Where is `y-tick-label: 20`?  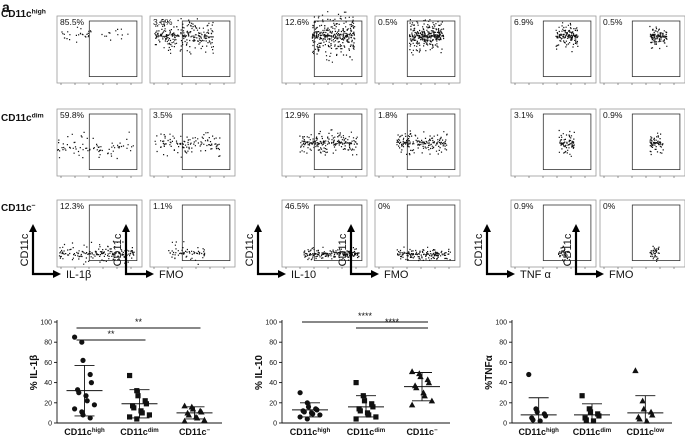 y-tick-label: 20 is located at coordinates (273, 403).